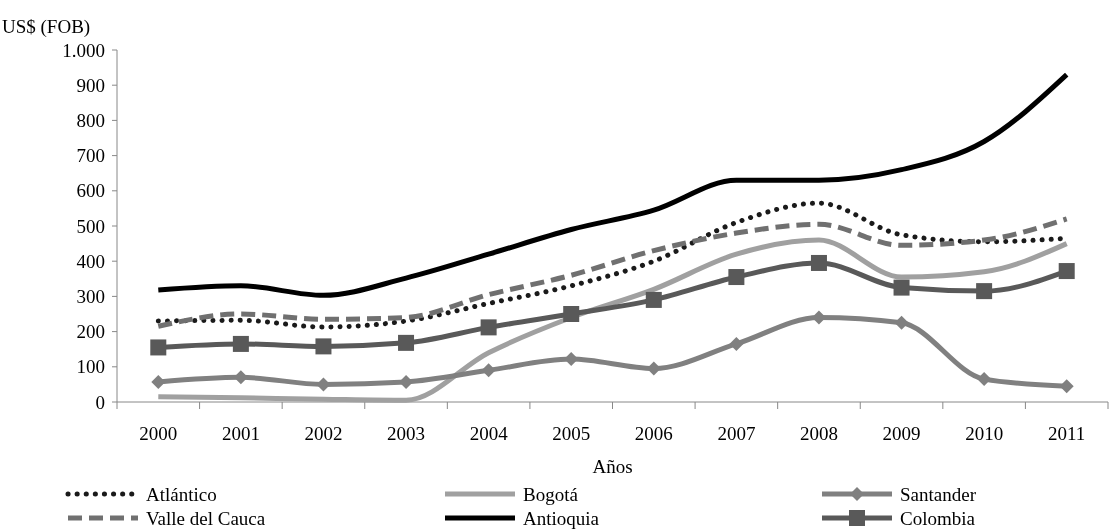 The image size is (1112, 529). I want to click on y-tick-label: 1.000, so click(83, 50).